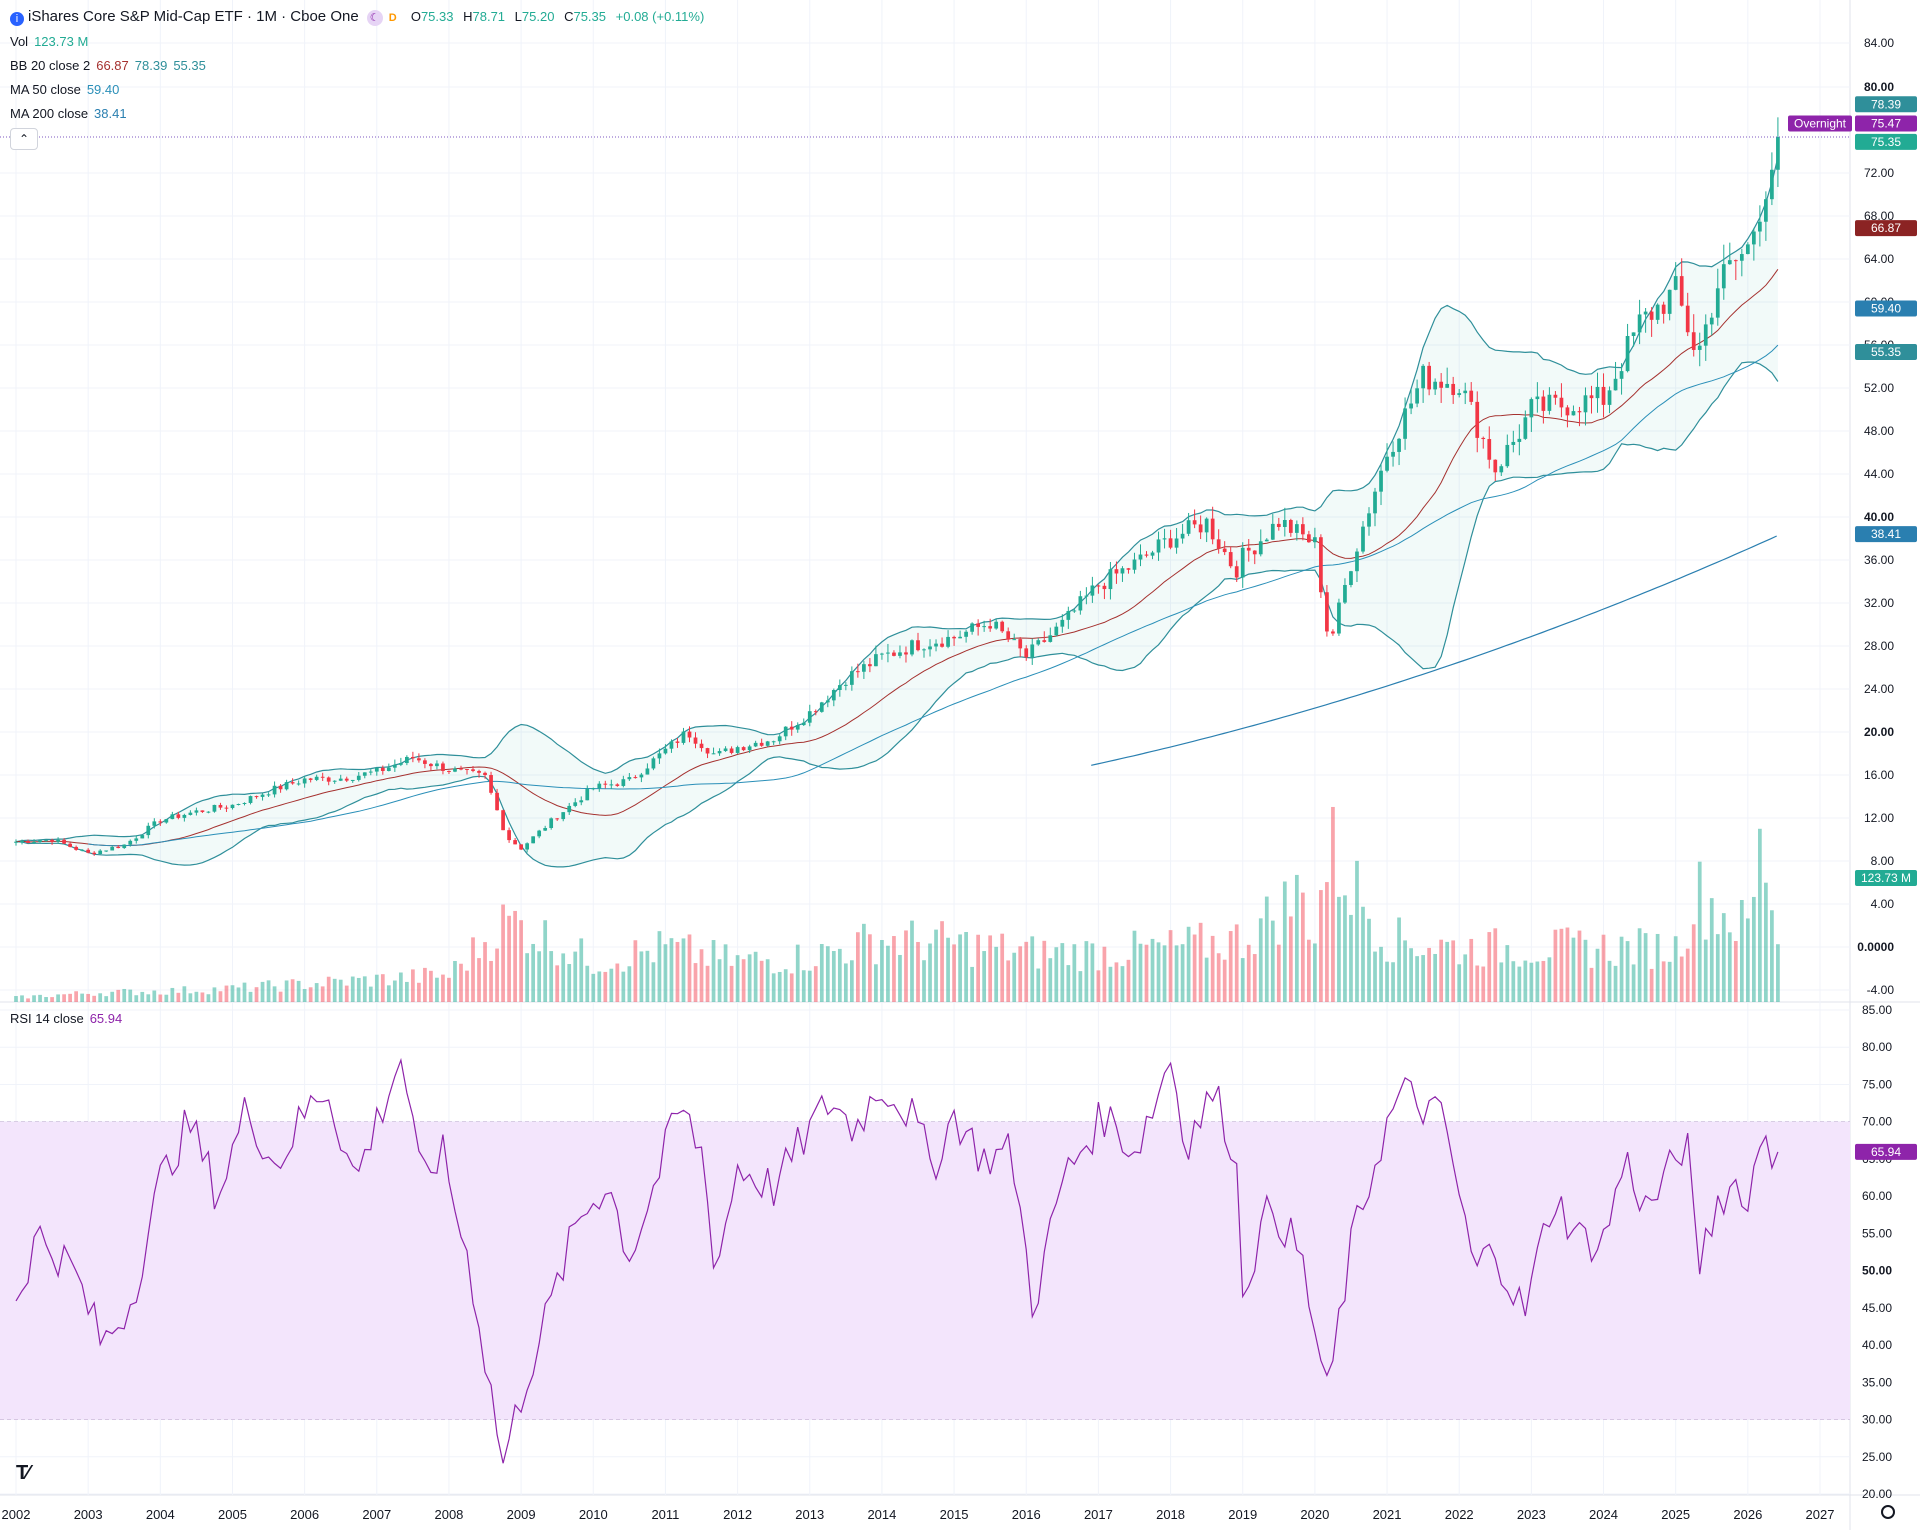 The image size is (1920, 1530). Describe the element at coordinates (1314, 1514) in the screenshot. I see `time-tick-label: 2020` at that location.